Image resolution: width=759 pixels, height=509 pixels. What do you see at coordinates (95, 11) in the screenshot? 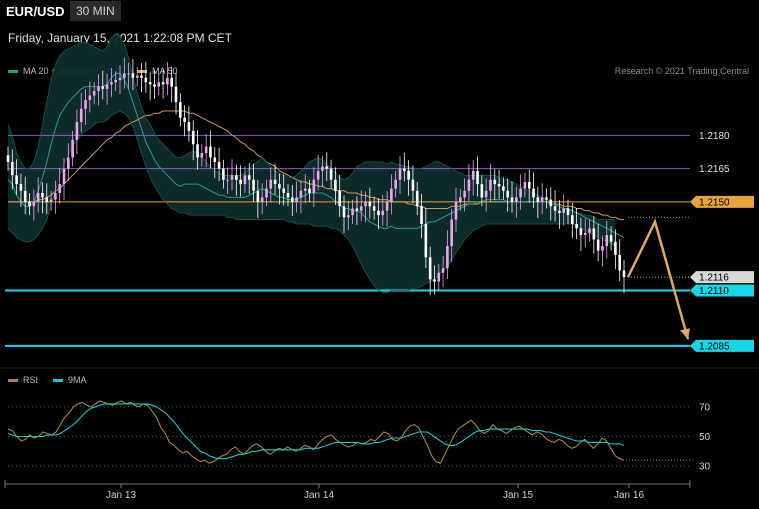
I see `interval-button: 30 MIN` at bounding box center [95, 11].